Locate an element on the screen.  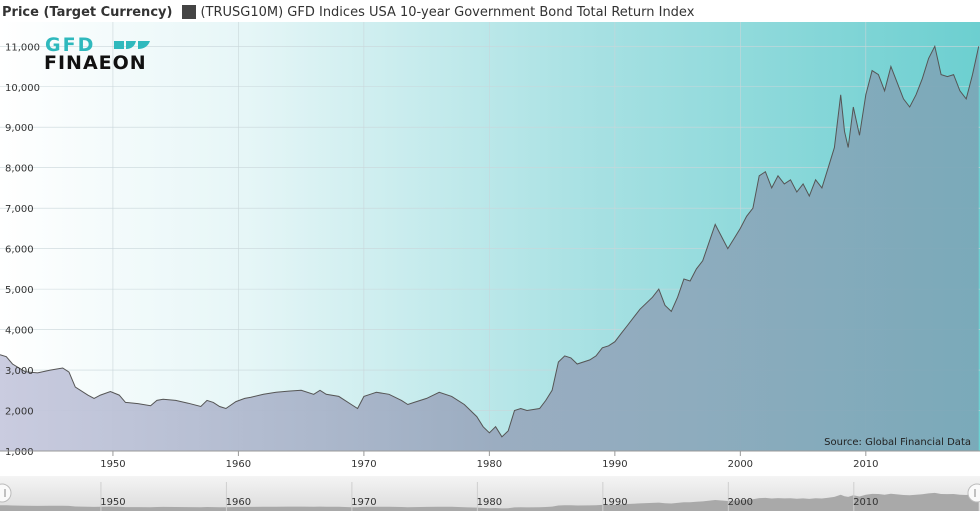
navigator-right-handle is located at coordinates (973, 493).